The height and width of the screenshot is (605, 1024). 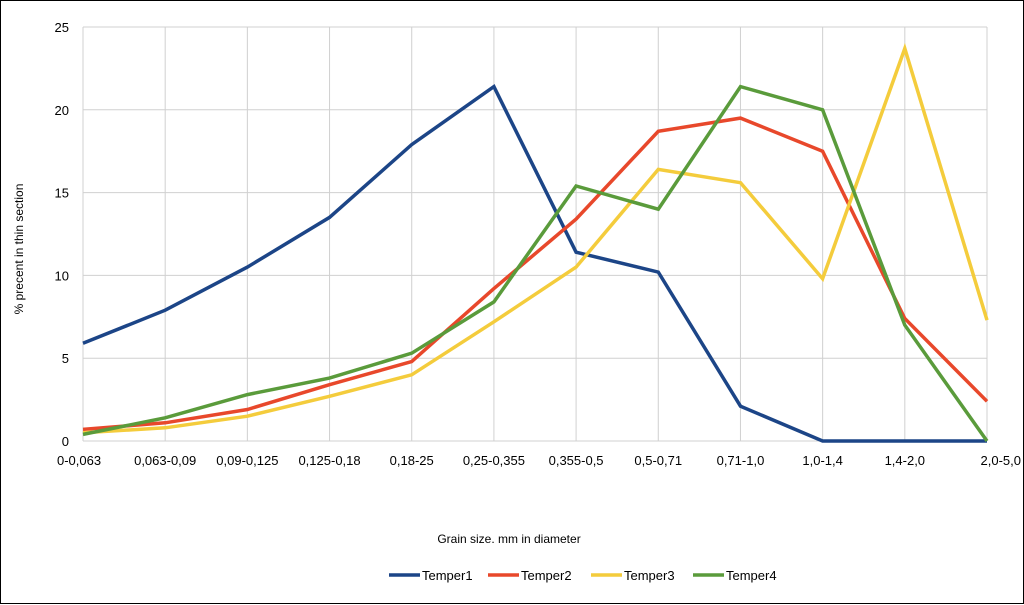 What do you see at coordinates (583, 575) in the screenshot?
I see `legend: Temper1 Temper2 Temper3 Temper4` at bounding box center [583, 575].